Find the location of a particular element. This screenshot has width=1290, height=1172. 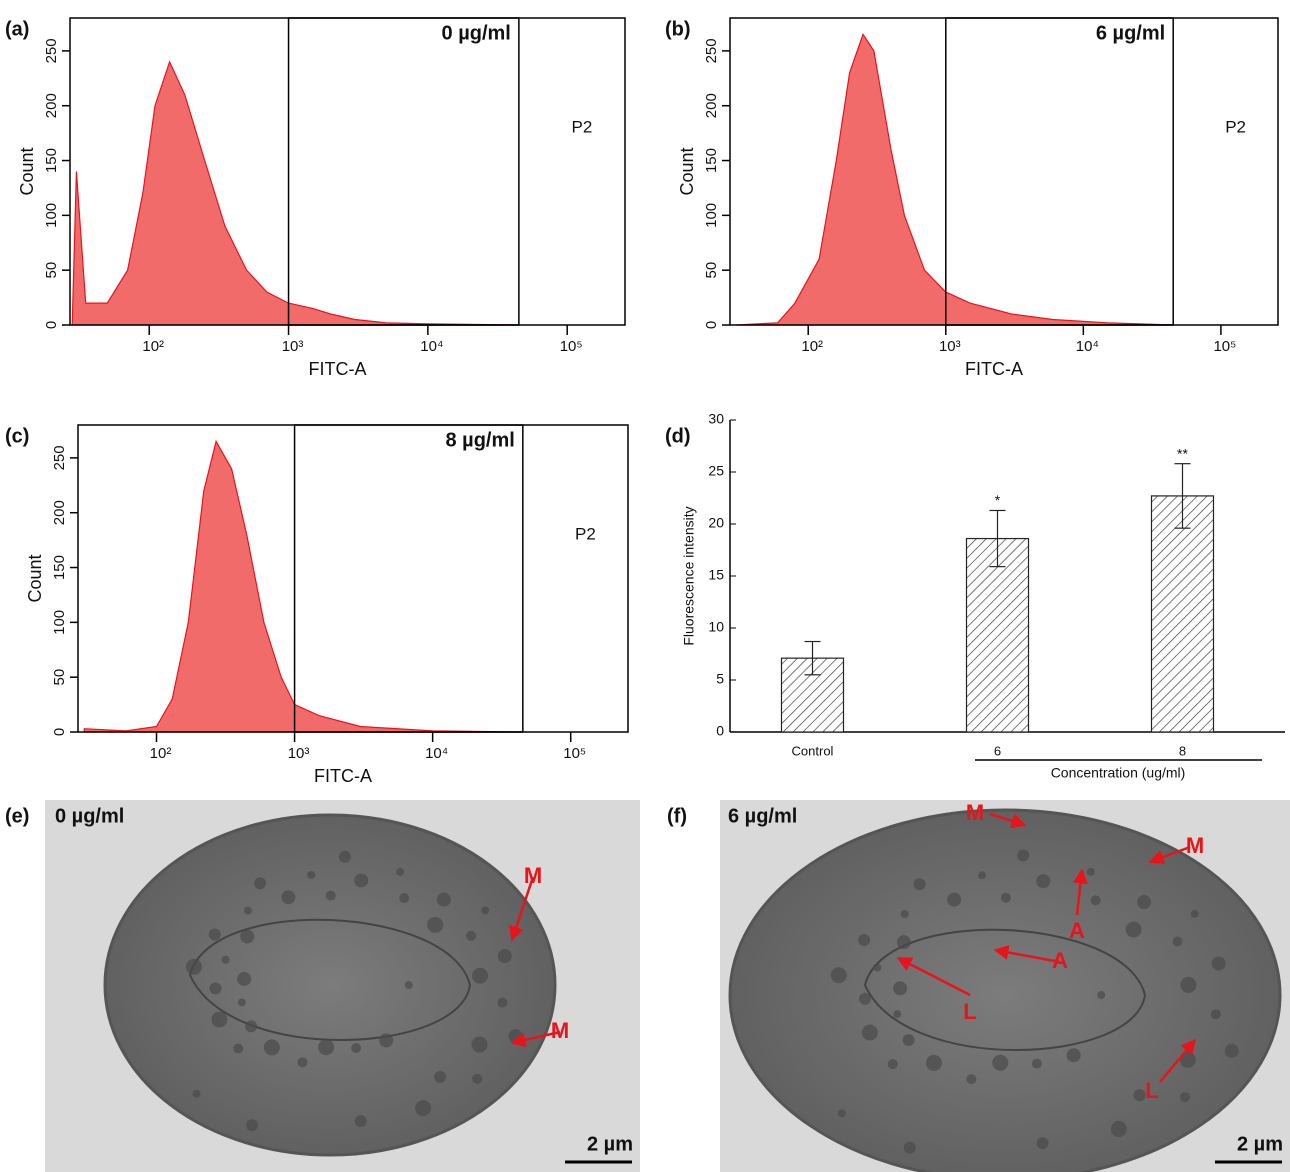

x-axis-label: Concentration (ug/ml) is located at coordinates (1118, 773).